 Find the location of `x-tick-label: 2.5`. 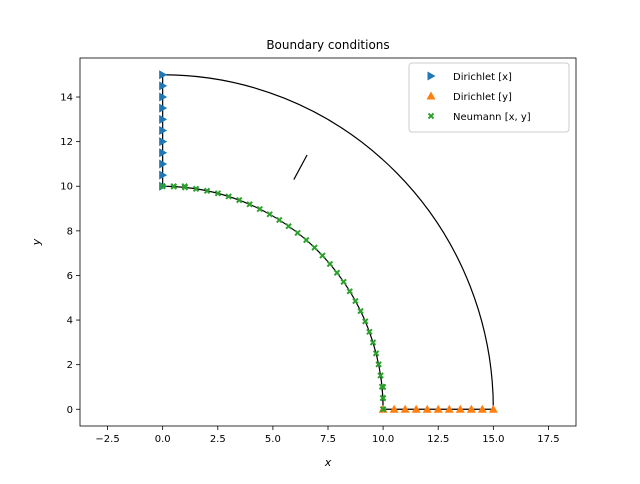

x-tick-label: 2.5 is located at coordinates (218, 439).